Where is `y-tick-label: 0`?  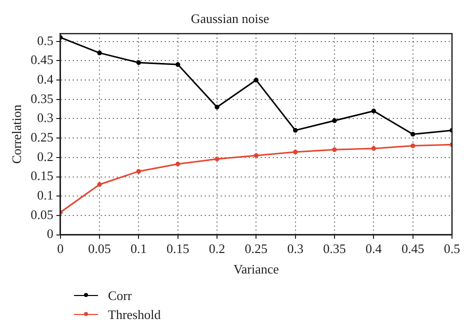 y-tick-label: 0 is located at coordinates (50, 234).